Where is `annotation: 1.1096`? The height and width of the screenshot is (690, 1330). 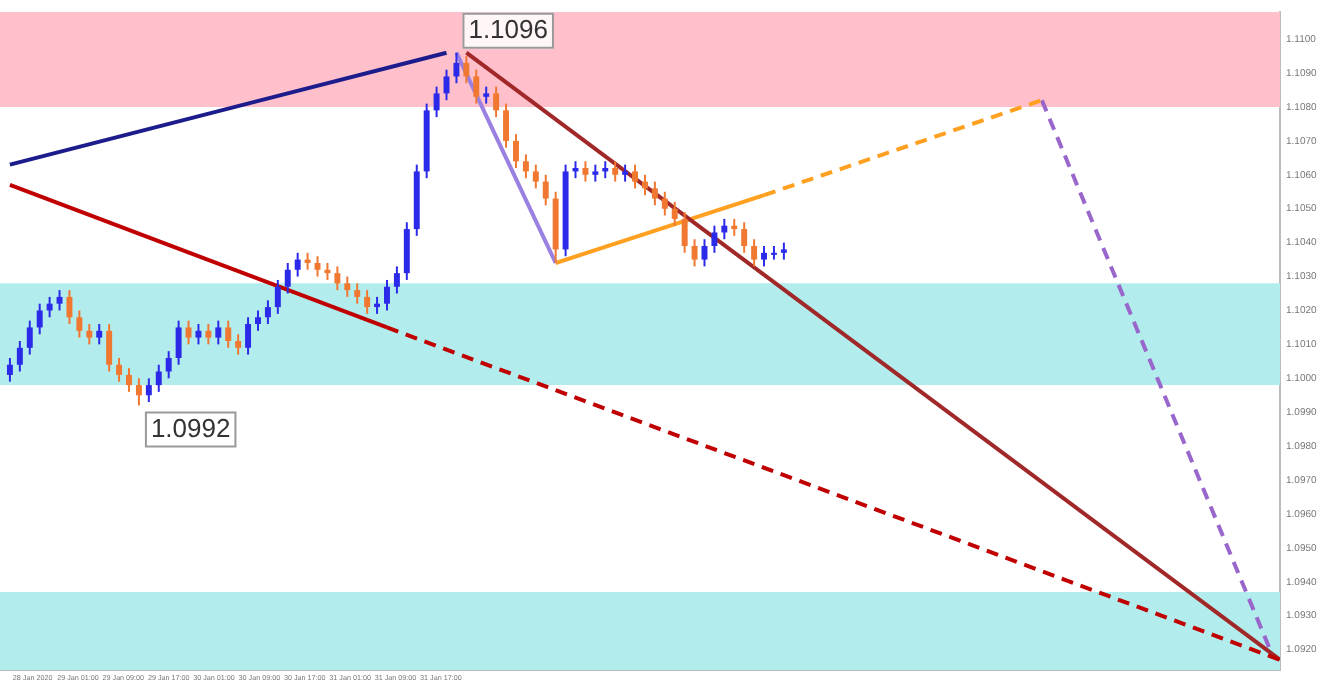
annotation: 1.1096 is located at coordinates (508, 28).